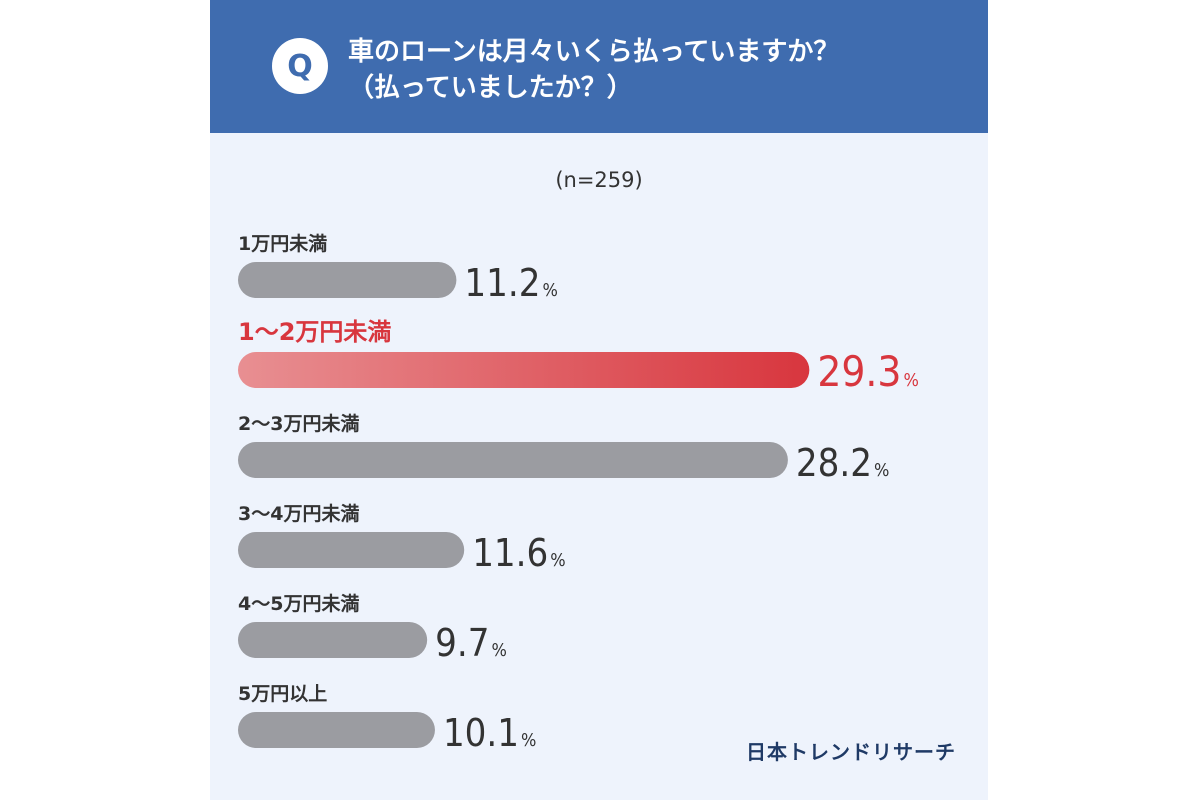 This screenshot has height=800, width=1200. What do you see at coordinates (868, 371) in the screenshot?
I see `data-label: 29.3%` at bounding box center [868, 371].